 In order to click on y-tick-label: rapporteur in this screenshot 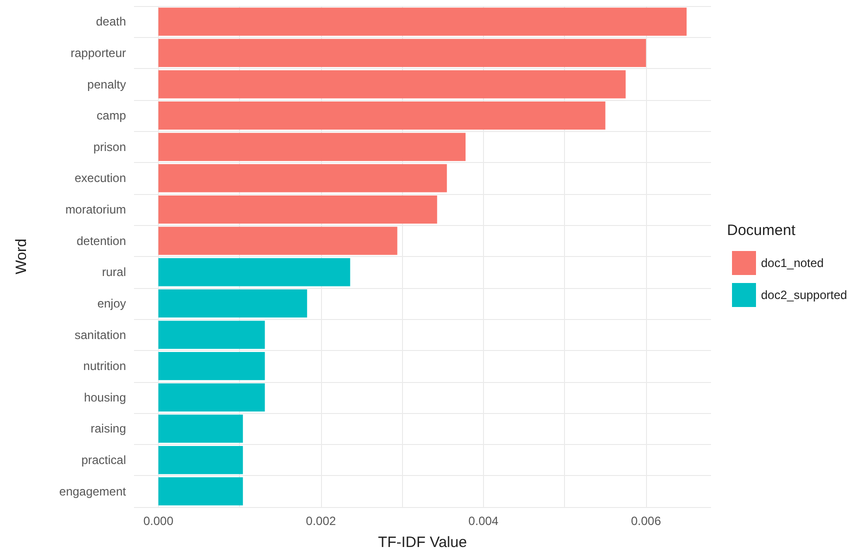, I will do `click(98, 53)`.